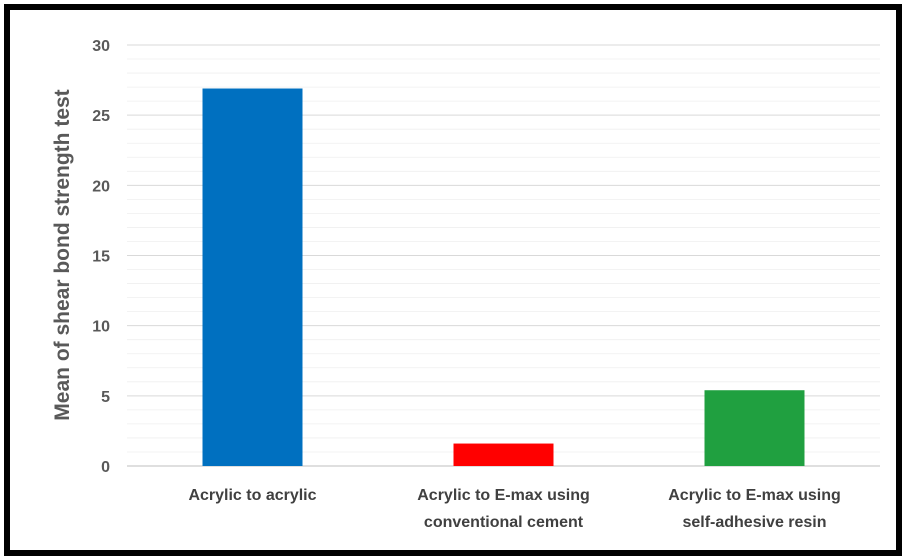  I want to click on y-tick-label: 20, so click(101, 186).